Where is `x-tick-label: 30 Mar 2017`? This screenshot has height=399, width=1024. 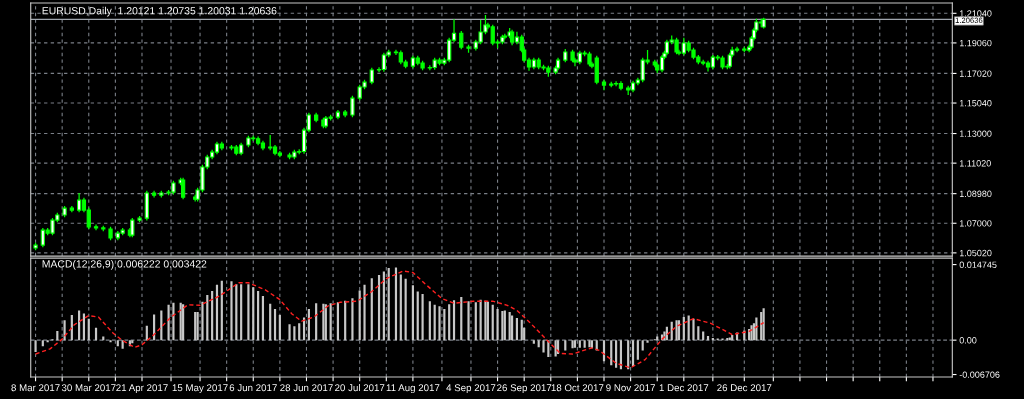 x-tick-label: 30 Mar 2017 is located at coordinates (88, 388).